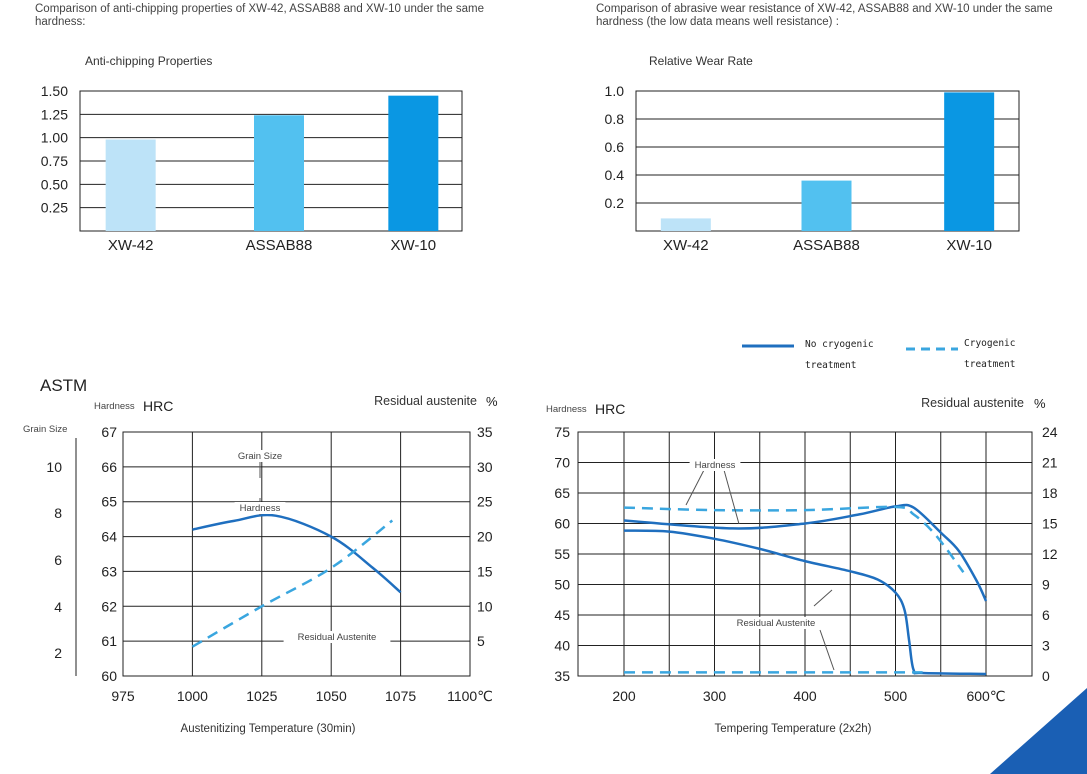 This screenshot has height=774, width=1087. I want to click on bar-chart-2-y-tick: 0.8, so click(615, 119).